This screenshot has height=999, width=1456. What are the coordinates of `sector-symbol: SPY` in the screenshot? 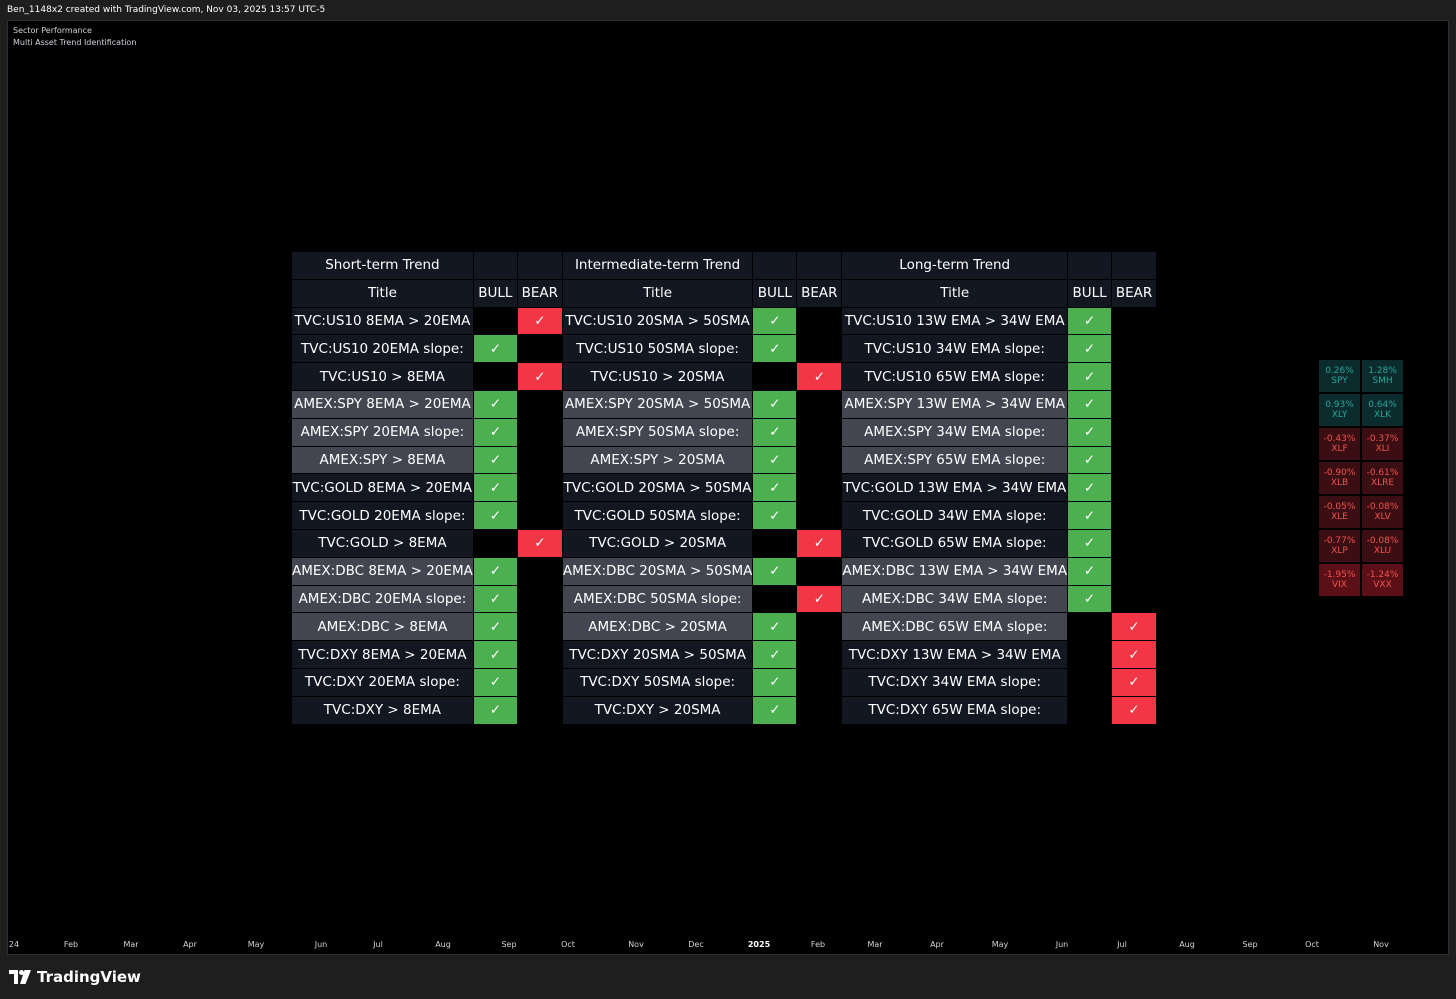 It's located at (1339, 381).